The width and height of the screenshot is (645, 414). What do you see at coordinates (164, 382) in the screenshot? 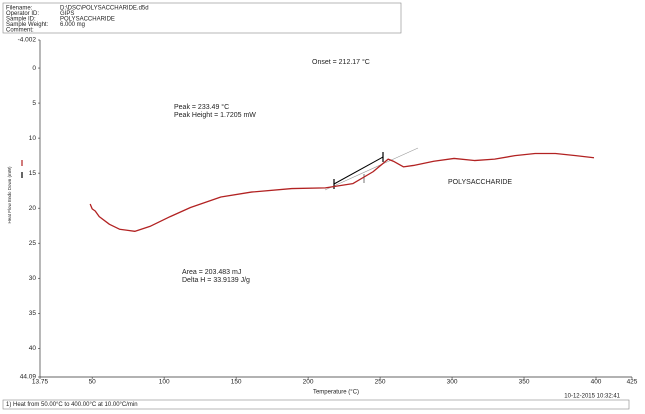
I see `x-tick-label: 100` at bounding box center [164, 382].